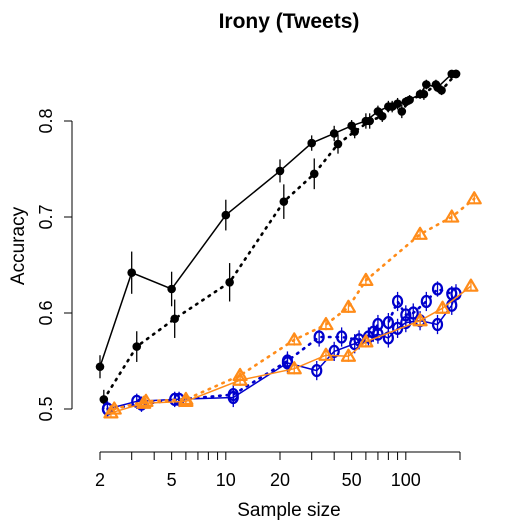 The width and height of the screenshot is (523, 523). I want to click on x-axis-label: Sample size, so click(289, 510).